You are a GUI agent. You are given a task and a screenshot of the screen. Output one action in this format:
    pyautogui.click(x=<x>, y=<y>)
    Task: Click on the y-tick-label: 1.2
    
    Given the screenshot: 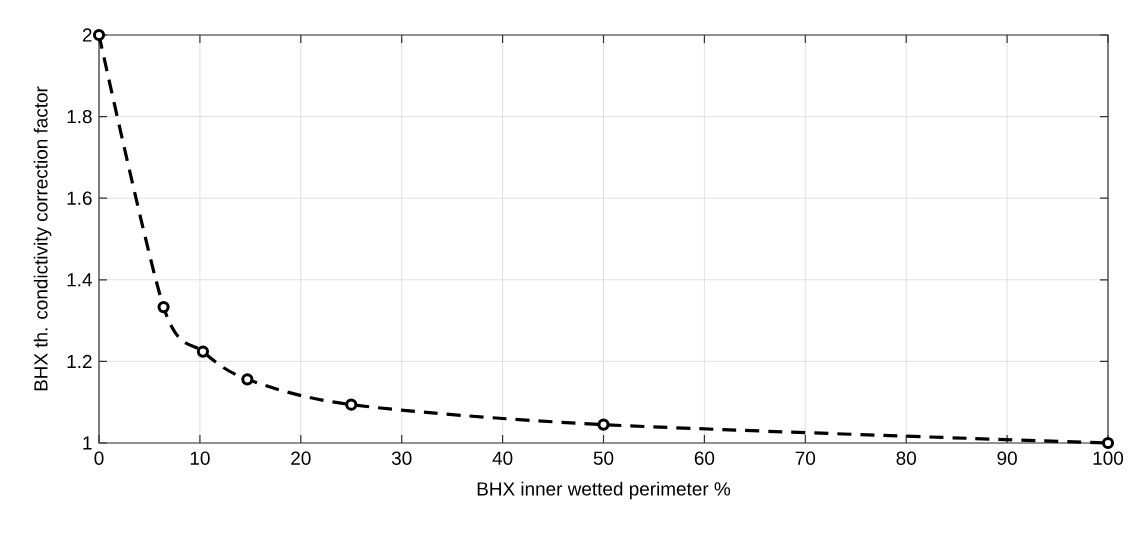 What is the action you would take?
    pyautogui.click(x=79, y=361)
    